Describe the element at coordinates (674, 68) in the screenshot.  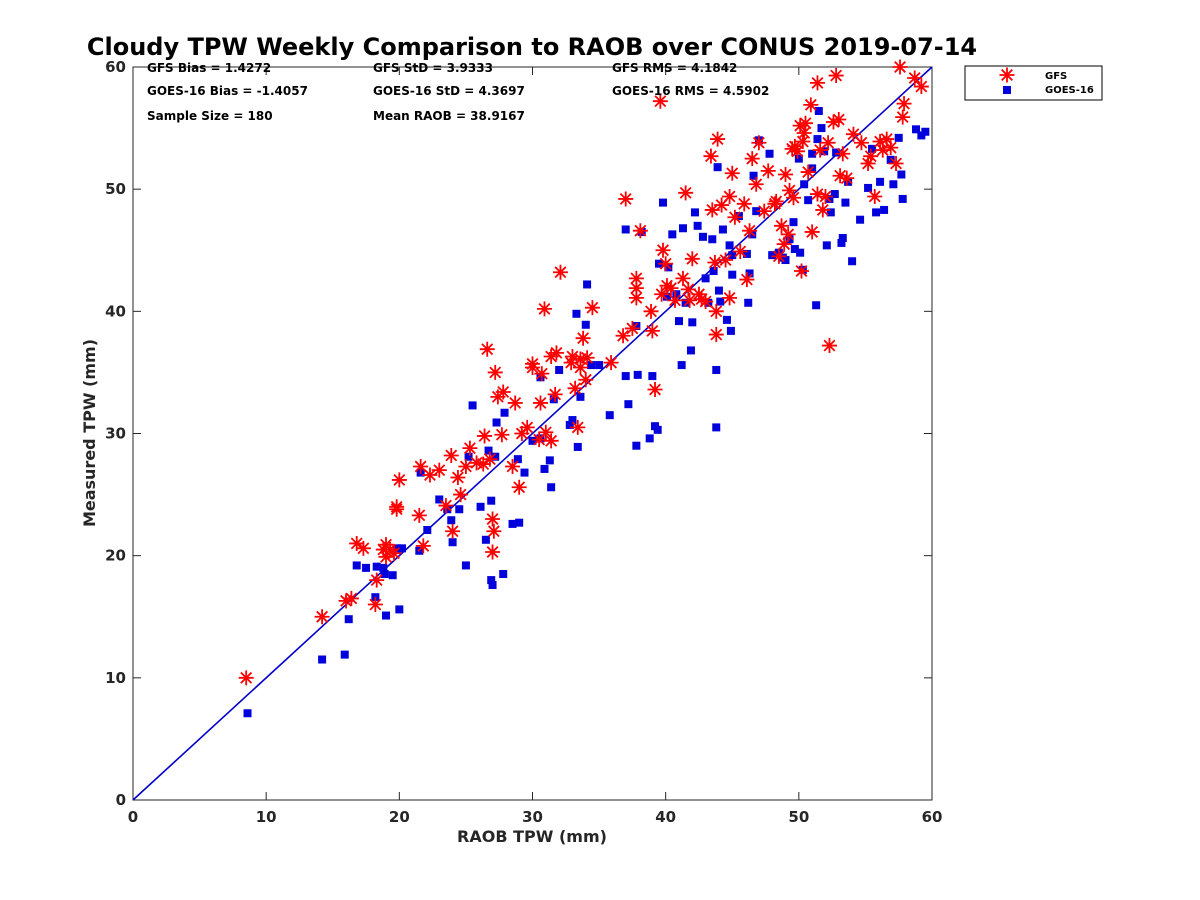
I see `gfs-rms-stat: GFS RMS = 4.1842` at that location.